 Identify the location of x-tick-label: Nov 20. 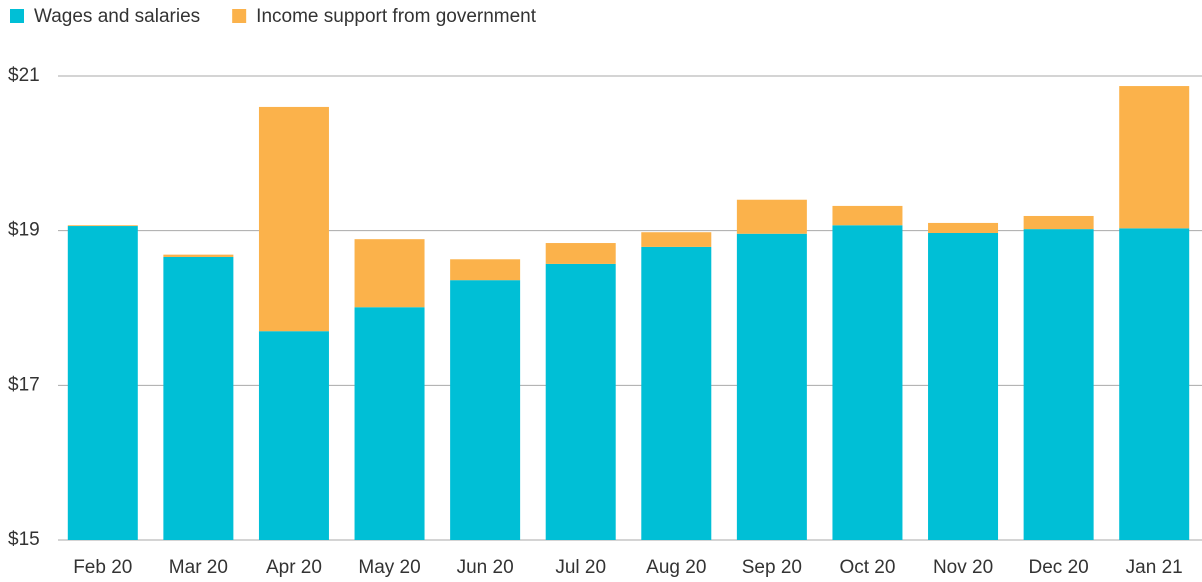
(963, 567).